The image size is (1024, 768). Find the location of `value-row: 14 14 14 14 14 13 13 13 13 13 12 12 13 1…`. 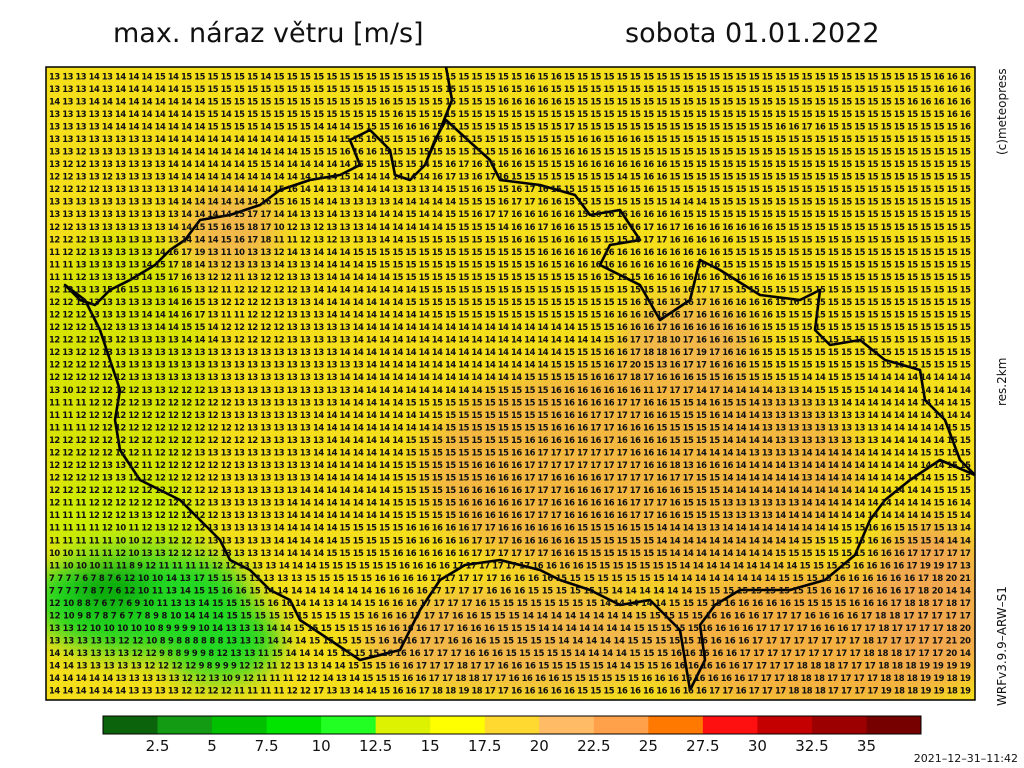

value-row: 14 14 14 14 14 13 13 13 13 13 12 12 13 1… is located at coordinates (510, 678).